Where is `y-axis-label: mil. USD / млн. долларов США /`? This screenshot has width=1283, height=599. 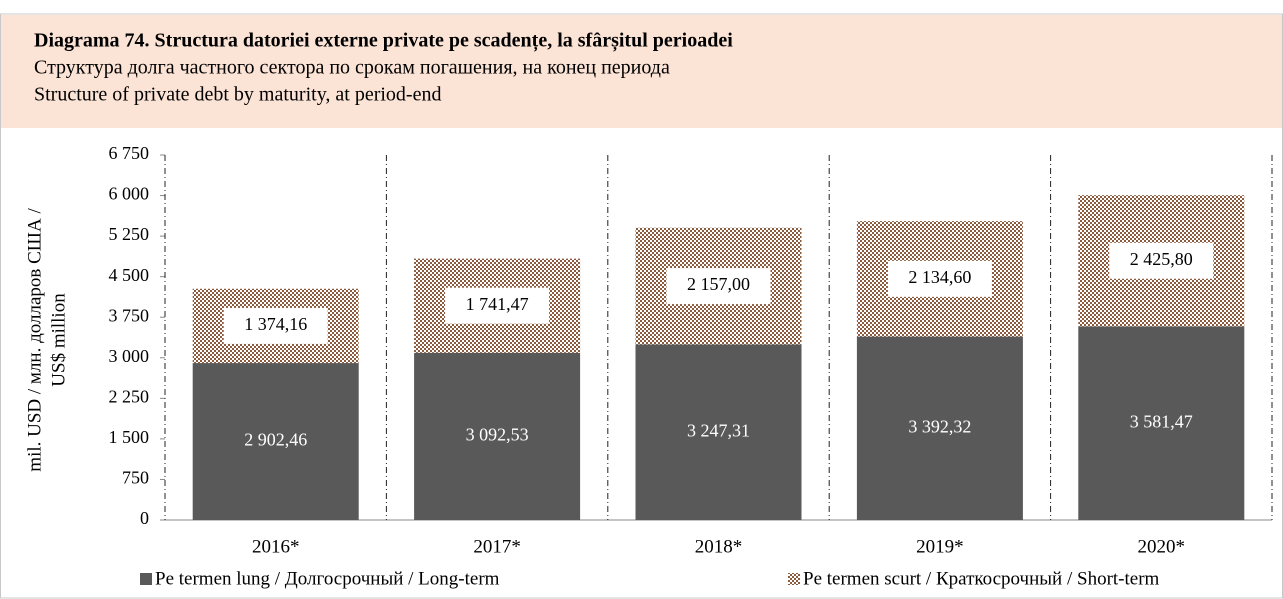
y-axis-label: mil. USD / млн. долларов США / is located at coordinates (34, 340).